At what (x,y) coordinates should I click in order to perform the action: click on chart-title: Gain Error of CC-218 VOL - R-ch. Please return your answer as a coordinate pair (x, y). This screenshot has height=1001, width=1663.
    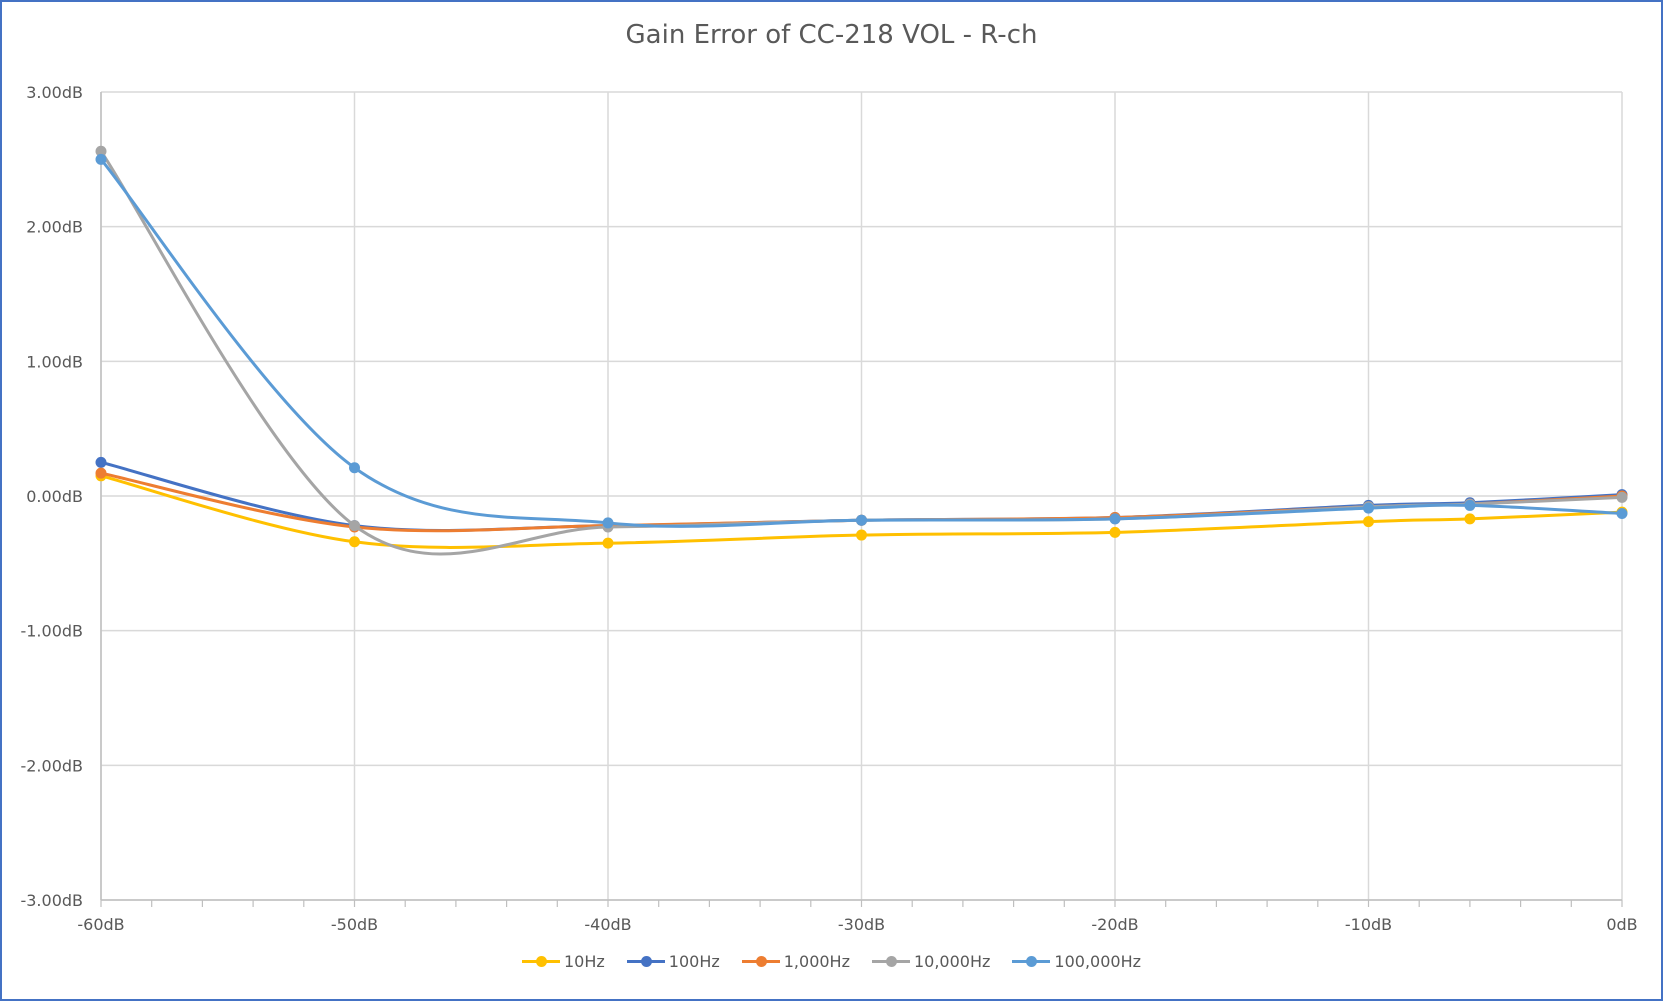
    Looking at the image, I should click on (831, 35).